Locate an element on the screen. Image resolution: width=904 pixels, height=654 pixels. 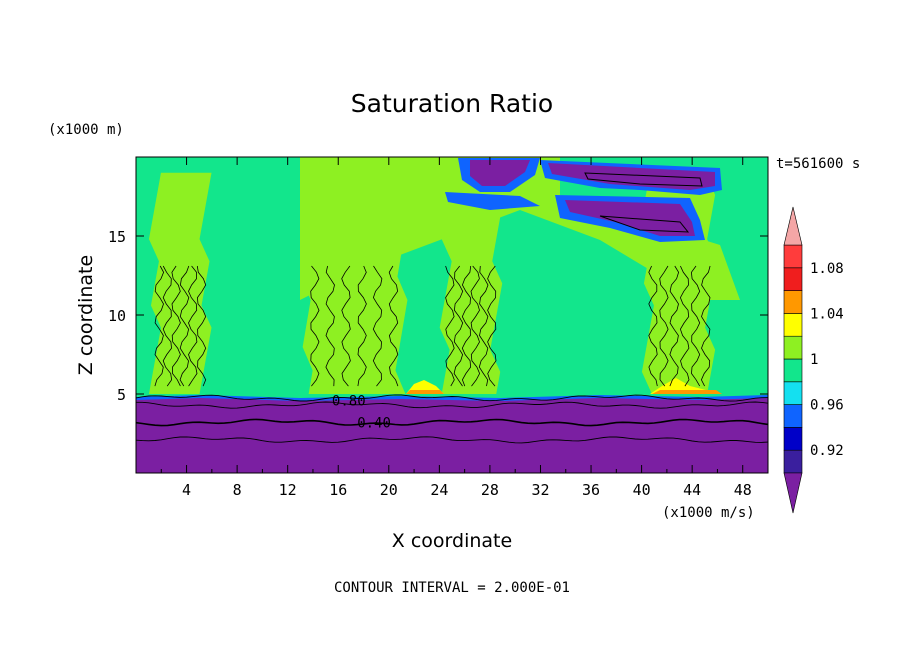
colorbar-tick-label: 1.08 is located at coordinates (827, 269).